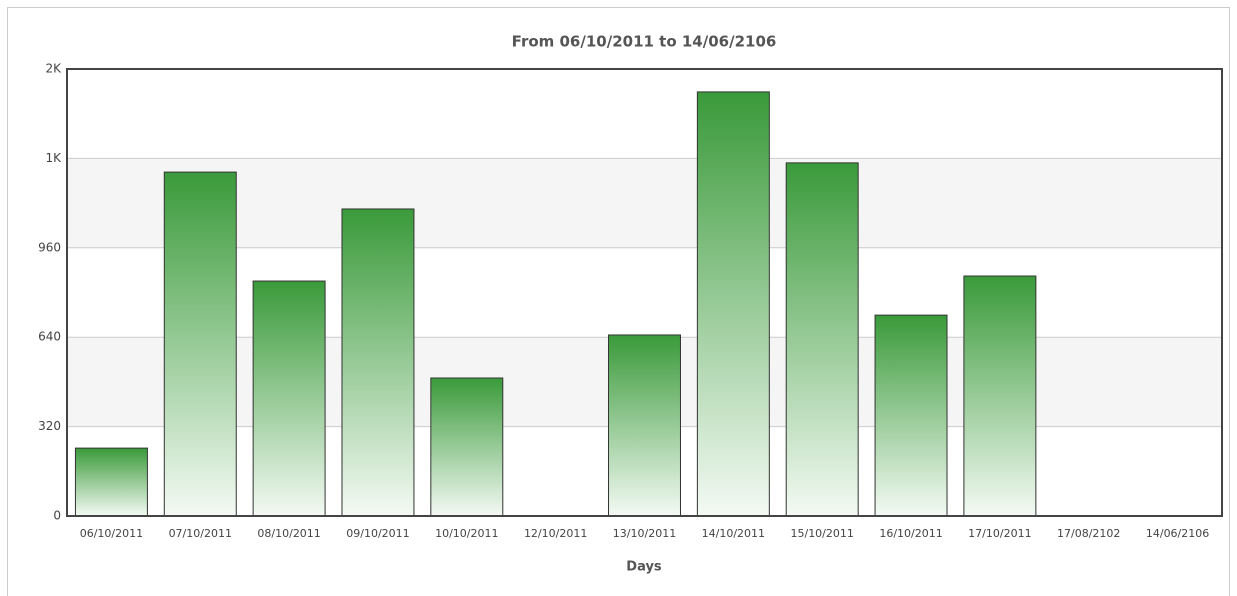 The image size is (1237, 596). Describe the element at coordinates (53, 158) in the screenshot. I see `y-tick-label: 1K` at that location.